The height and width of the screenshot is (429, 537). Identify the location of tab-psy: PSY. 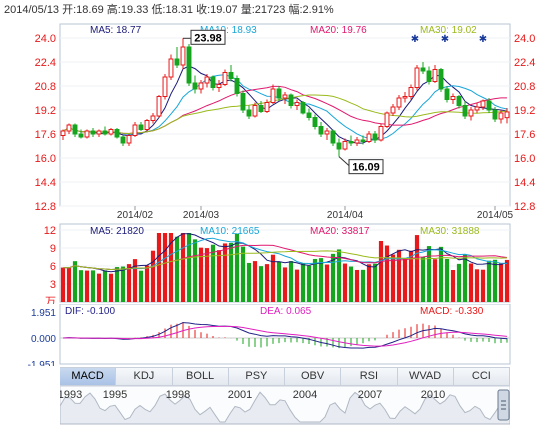
(257, 376).